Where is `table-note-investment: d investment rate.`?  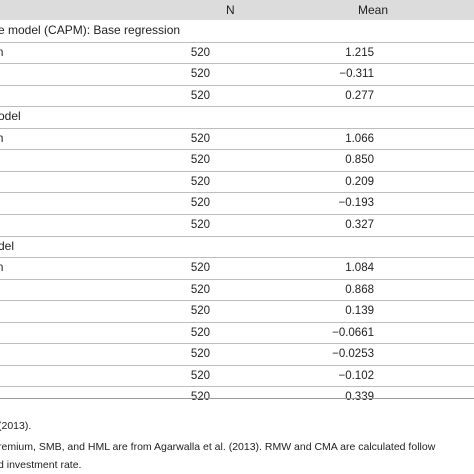 table-note-investment: d investment rate. is located at coordinates (41, 465).